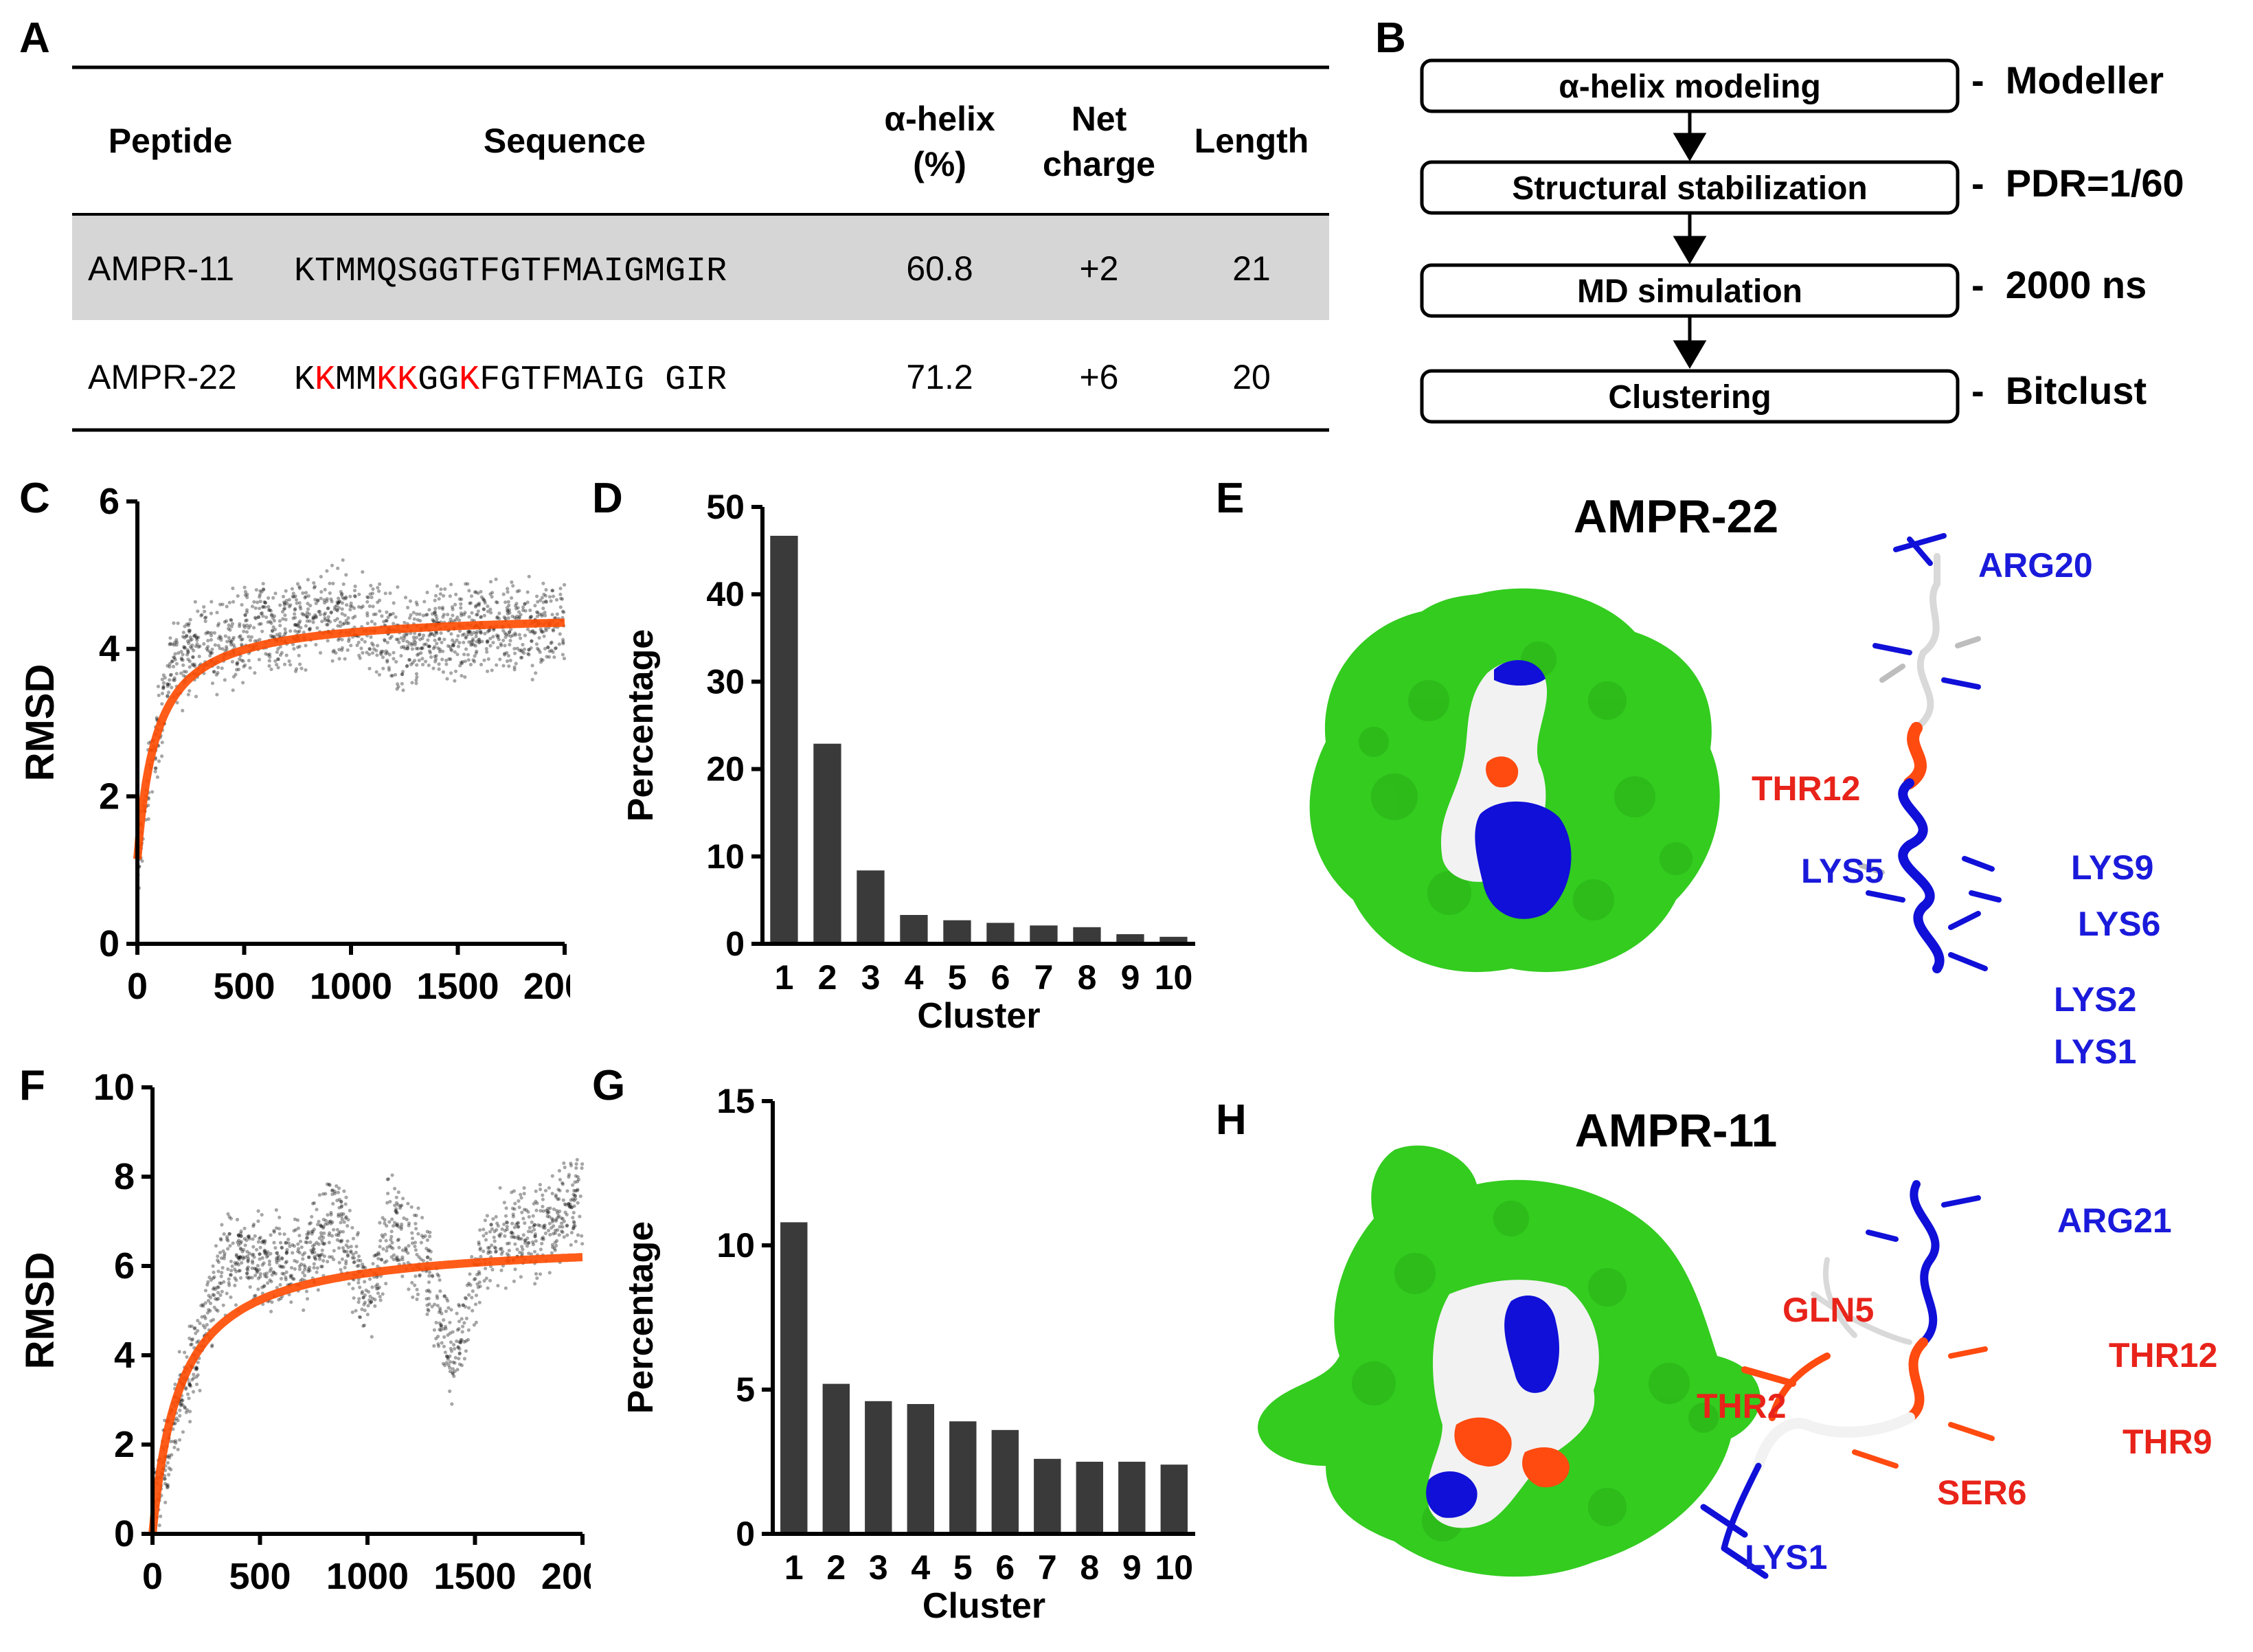 This screenshot has height=1652, width=2253. Describe the element at coordinates (794, 1567) in the screenshot. I see `x-tick-label: 1` at that location.